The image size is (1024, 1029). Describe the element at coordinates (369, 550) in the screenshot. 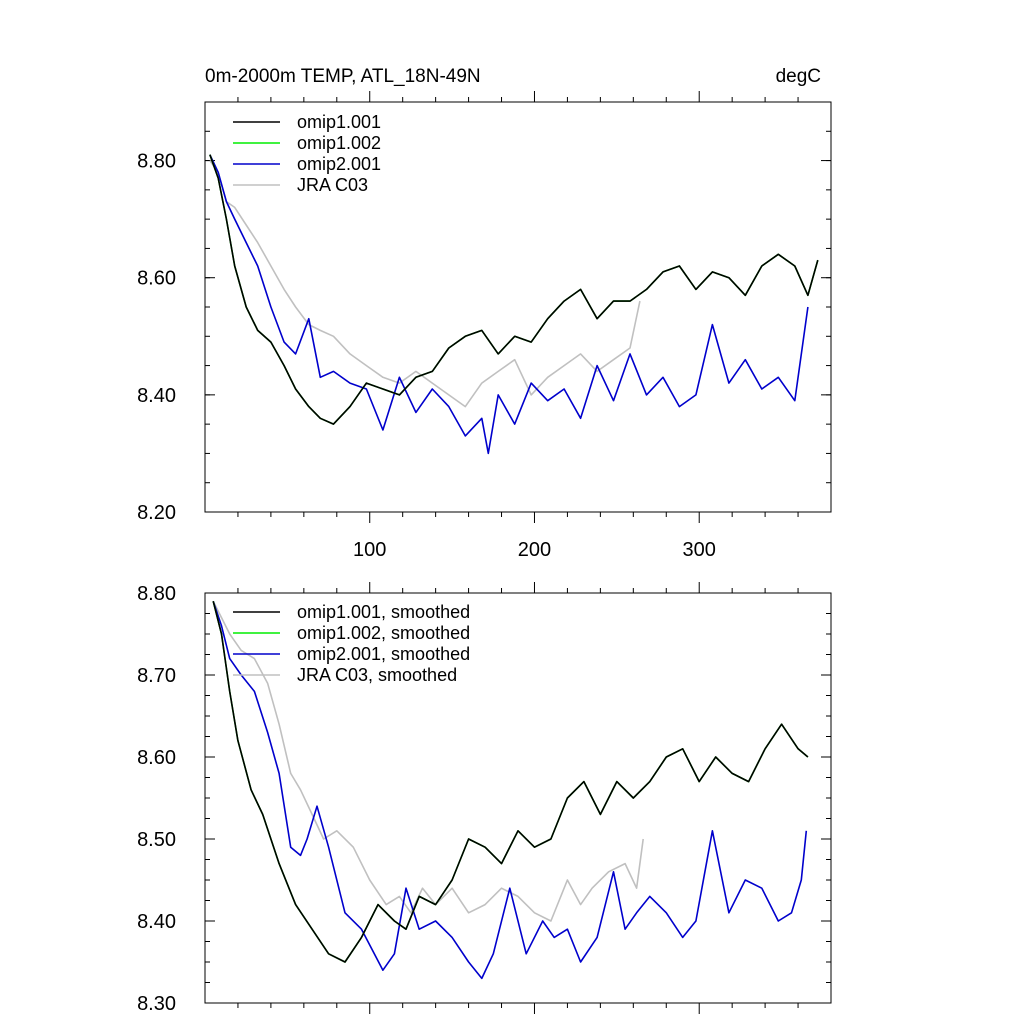

I see `x-tick-label: 100` at that location.